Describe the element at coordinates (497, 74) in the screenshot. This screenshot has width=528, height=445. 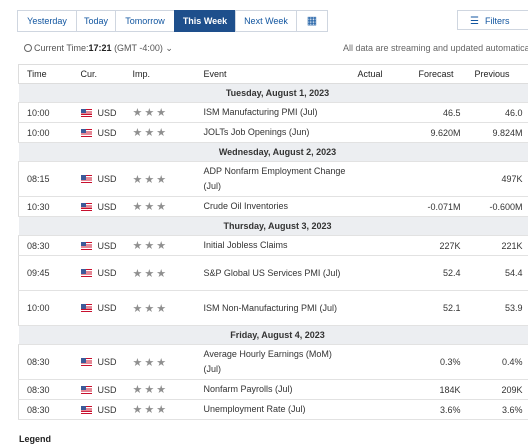
I see `col-previous: Previous` at that location.